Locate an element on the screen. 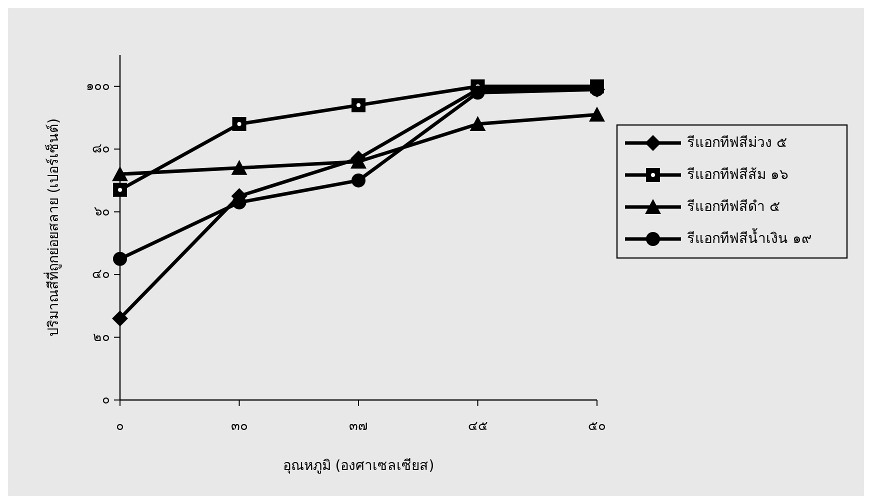  x-tick-label: ๐ is located at coordinates (120, 426).